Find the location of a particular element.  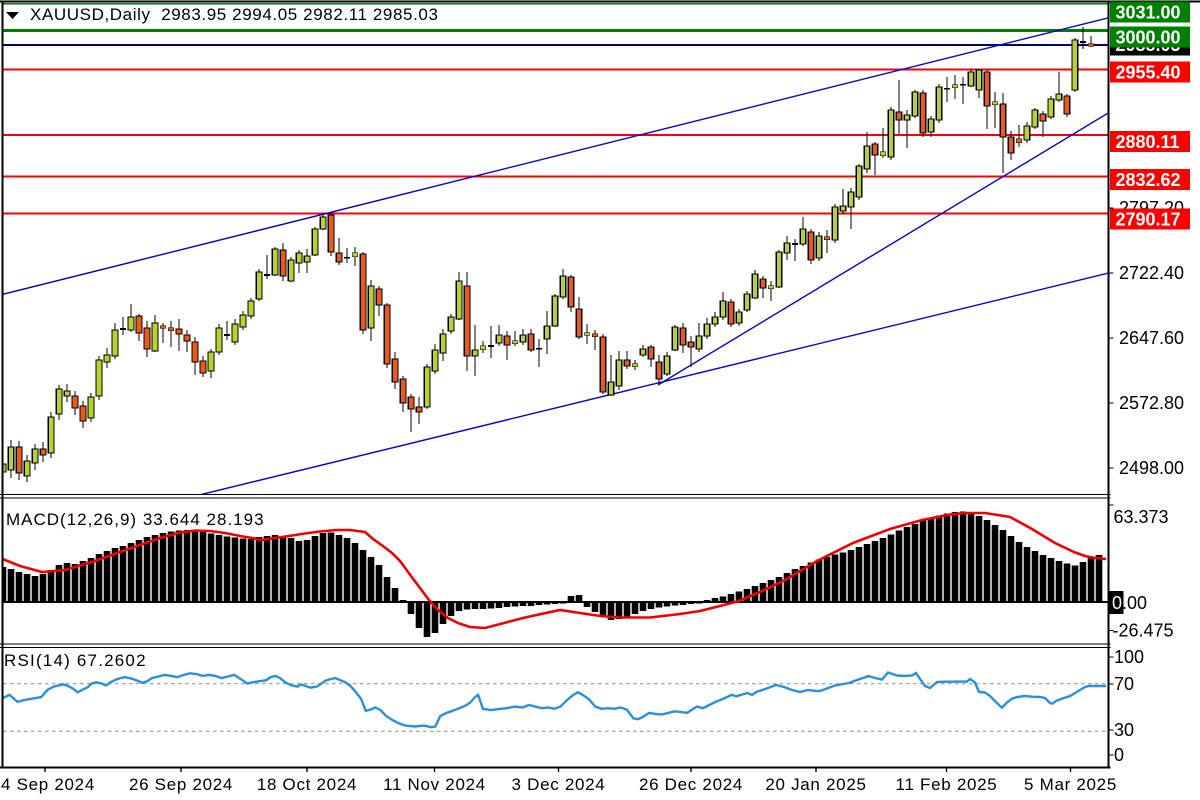

svg-text: MACD(12,26,9) 33.644 28.193 is located at coordinates (135, 519).